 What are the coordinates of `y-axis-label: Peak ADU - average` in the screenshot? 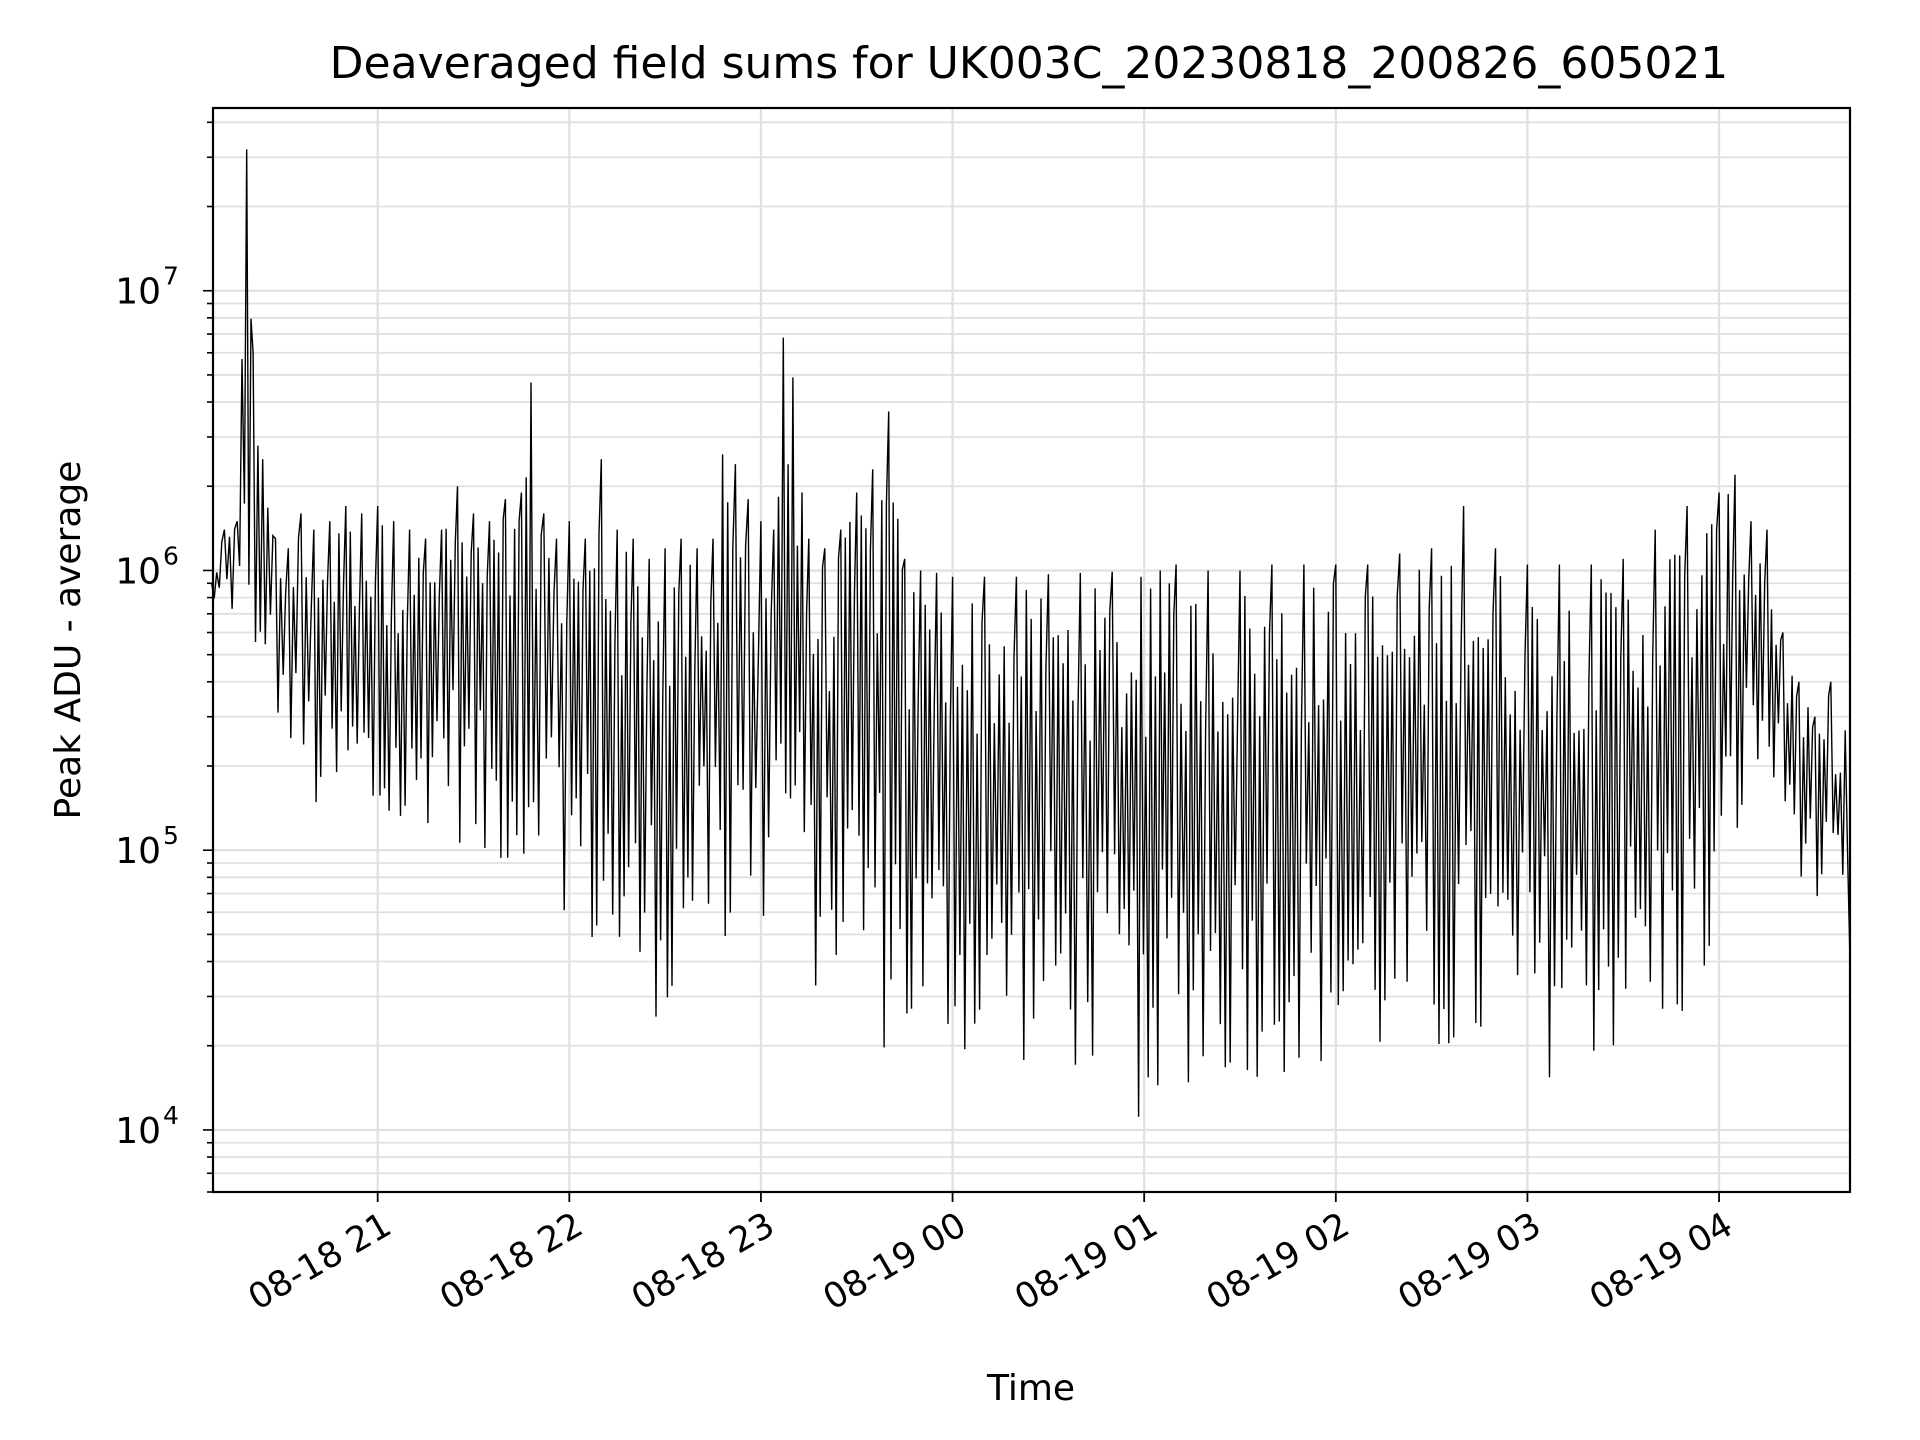 It's located at (68, 640).